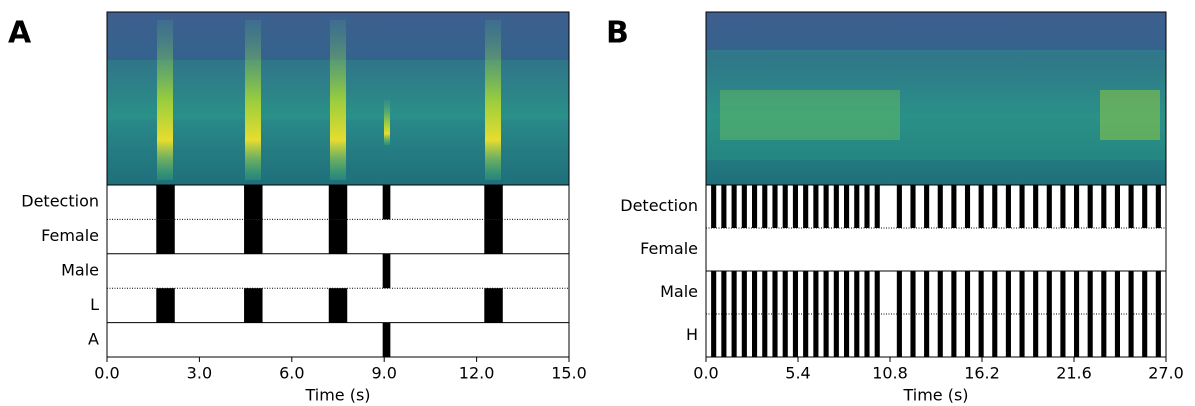  What do you see at coordinates (569, 373) in the screenshot?
I see `x-tick-label: 15.0` at bounding box center [569, 373].